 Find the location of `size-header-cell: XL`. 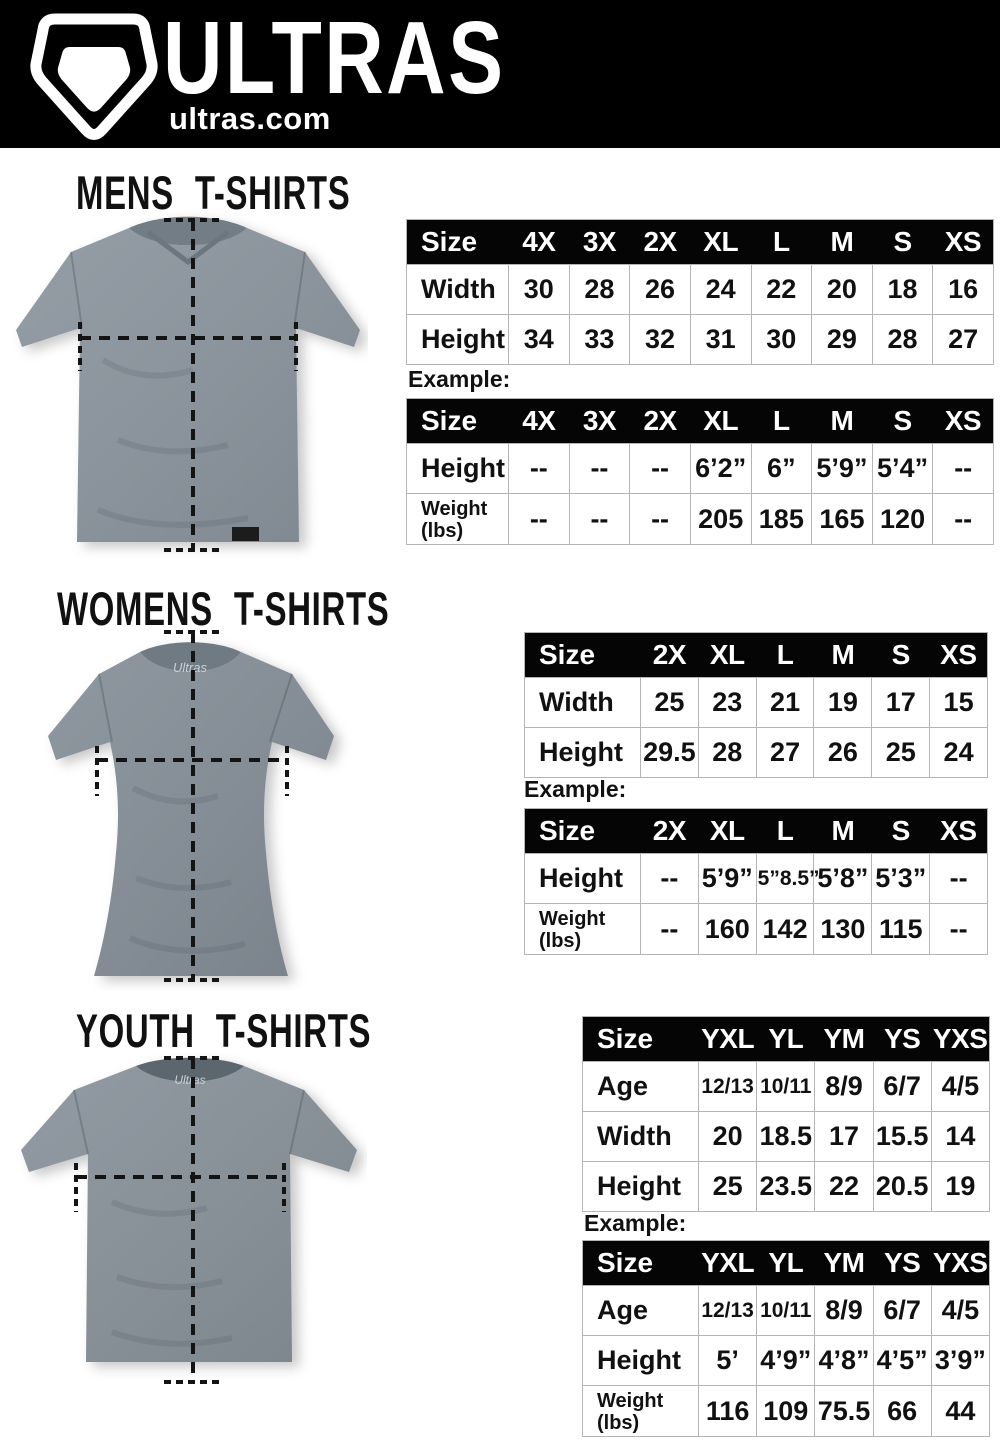

size-header-cell: XL is located at coordinates (720, 242).